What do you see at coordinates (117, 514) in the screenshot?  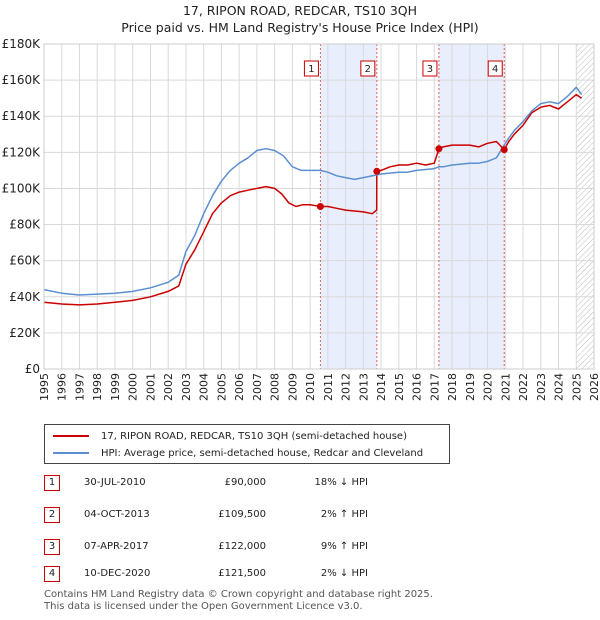 I see `transaction-date: 04-OCT-2013` at bounding box center [117, 514].